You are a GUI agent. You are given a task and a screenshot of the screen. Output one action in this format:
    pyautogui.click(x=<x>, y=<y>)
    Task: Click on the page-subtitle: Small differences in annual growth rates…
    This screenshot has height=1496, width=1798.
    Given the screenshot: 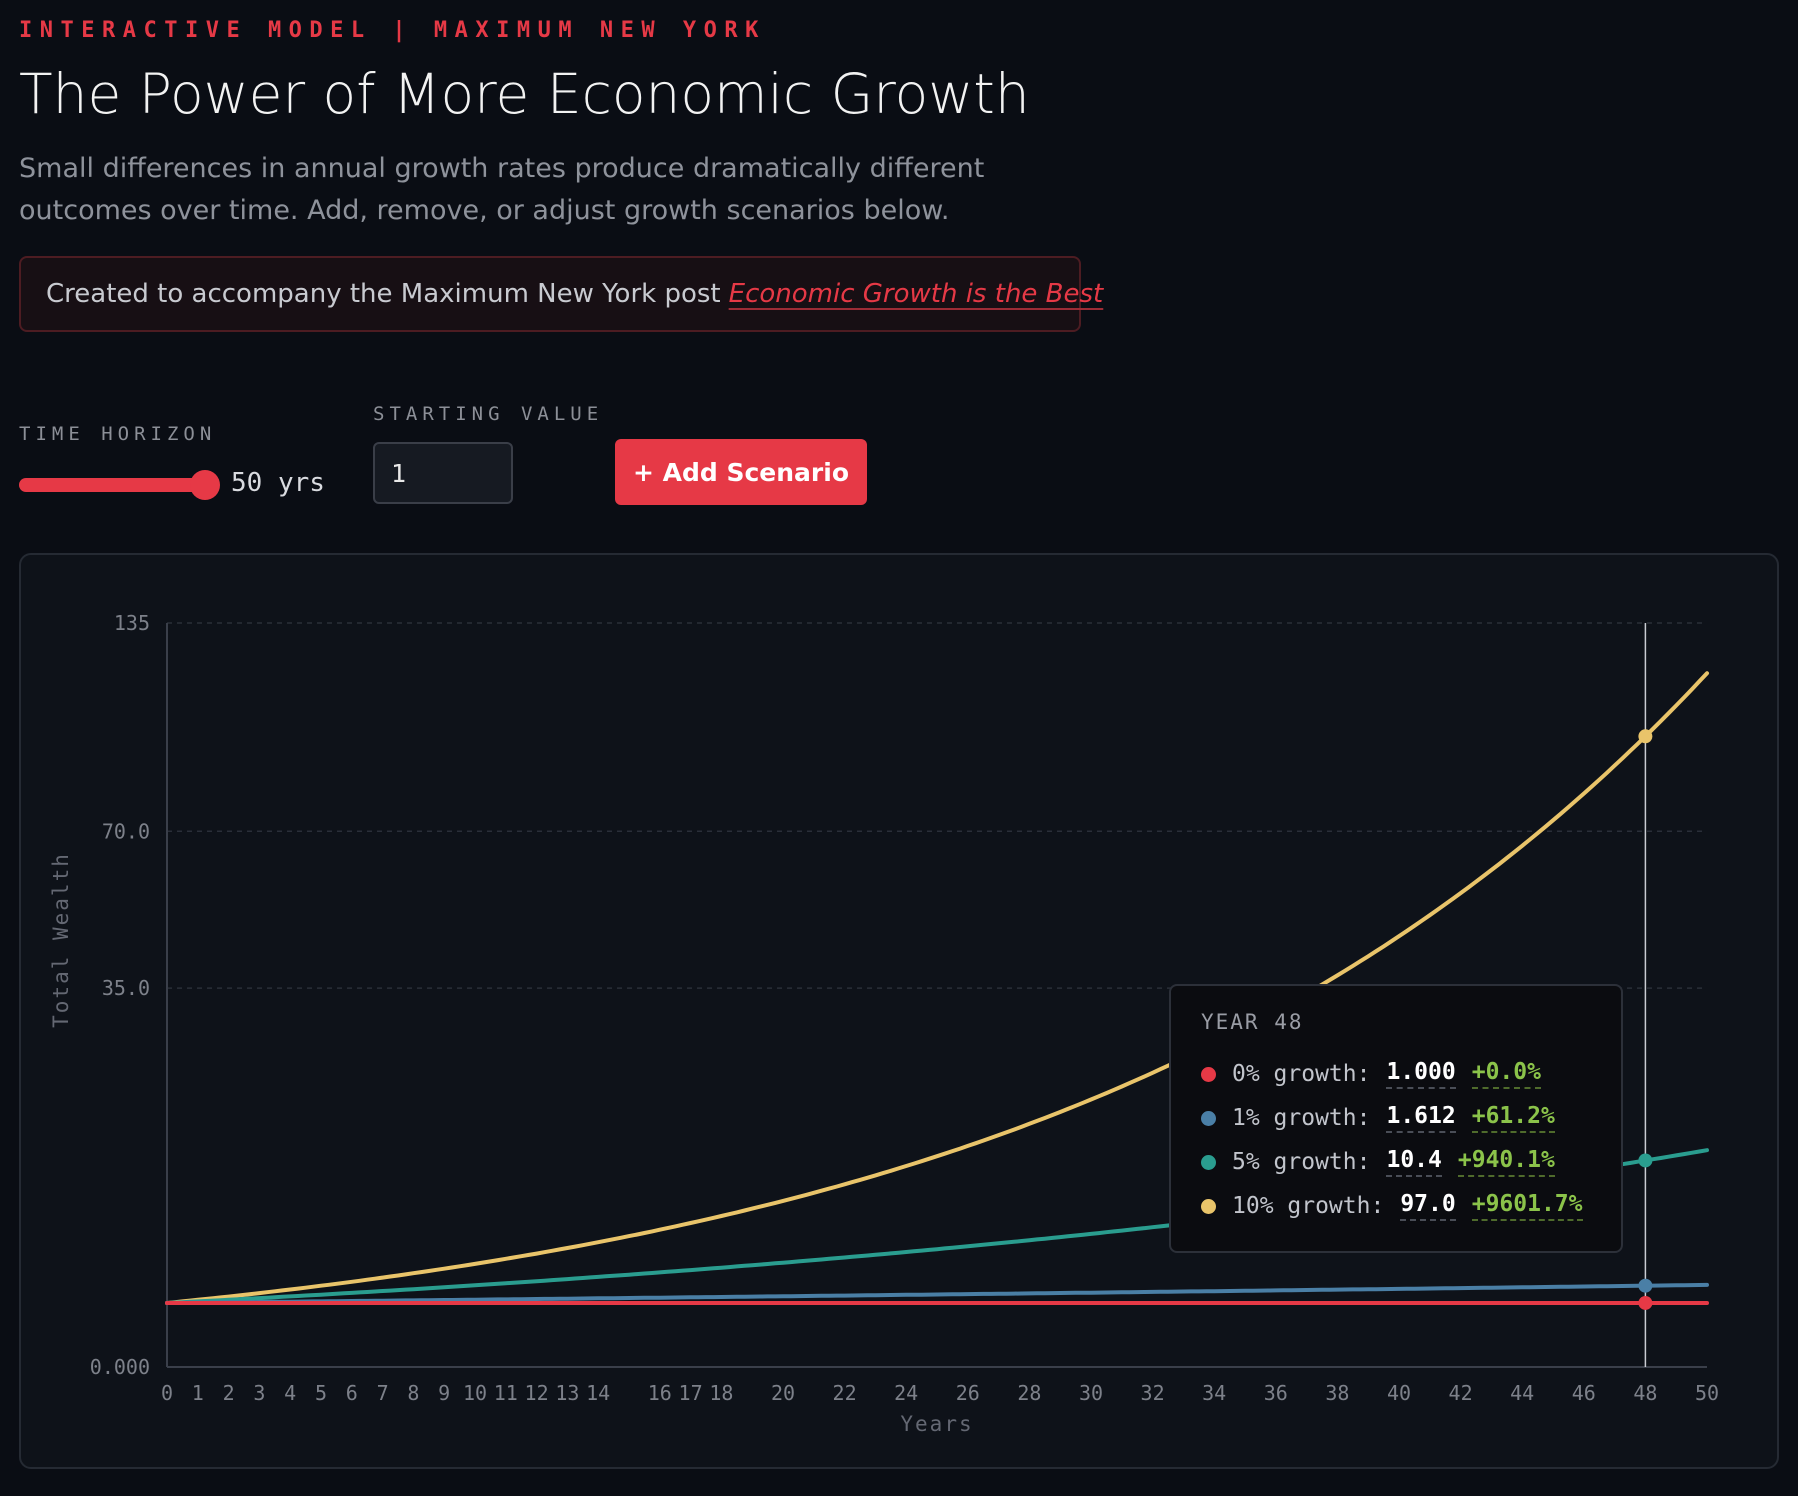 What is the action you would take?
    pyautogui.click(x=502, y=189)
    